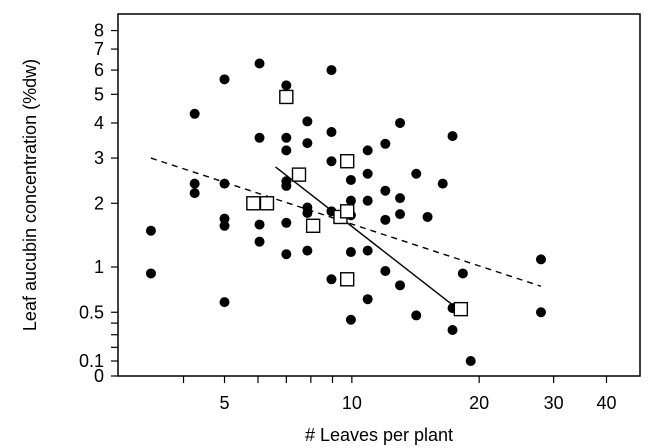 The width and height of the screenshot is (652, 448). I want to click on y-tick-label: 7, so click(99, 49).